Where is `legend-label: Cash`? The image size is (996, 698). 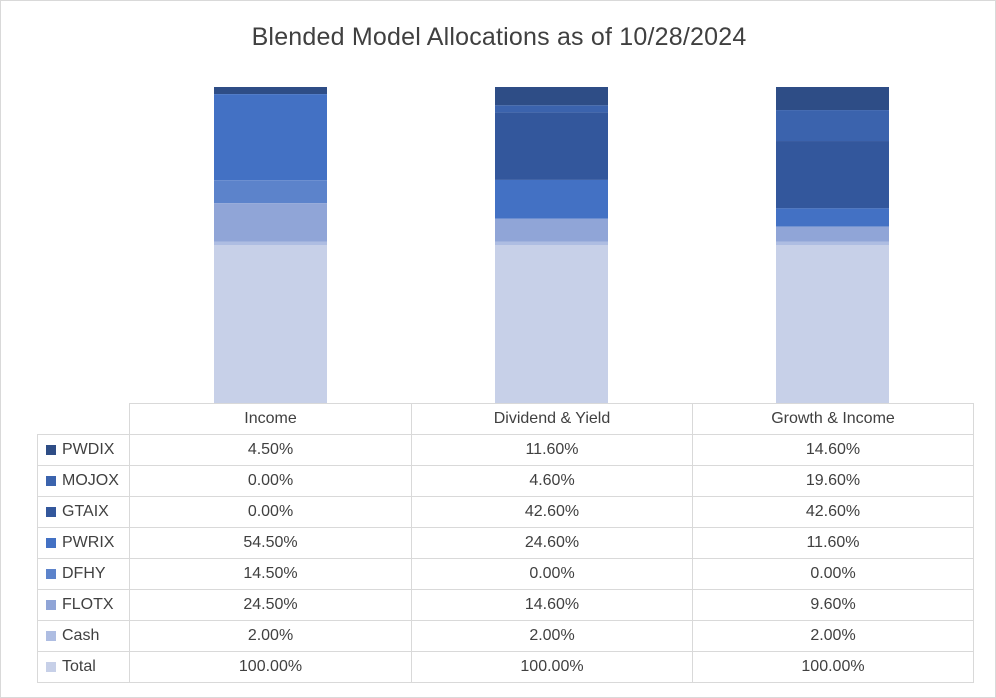 legend-label: Cash is located at coordinates (81, 635).